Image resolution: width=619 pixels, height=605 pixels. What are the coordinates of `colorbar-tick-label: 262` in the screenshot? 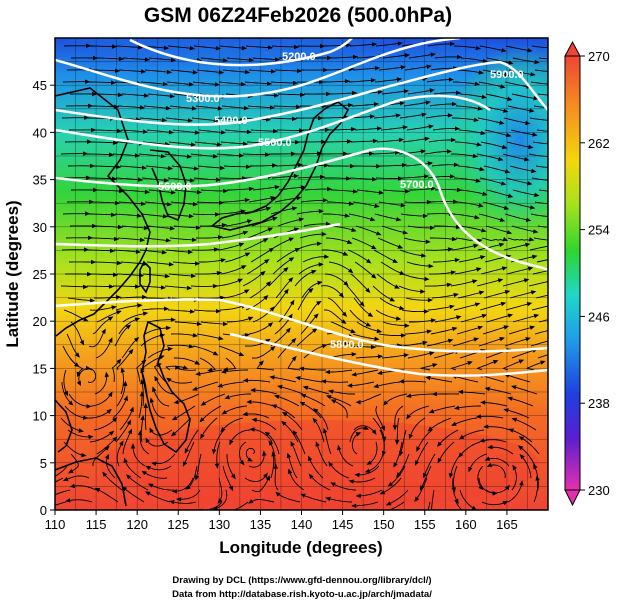 It's located at (599, 143).